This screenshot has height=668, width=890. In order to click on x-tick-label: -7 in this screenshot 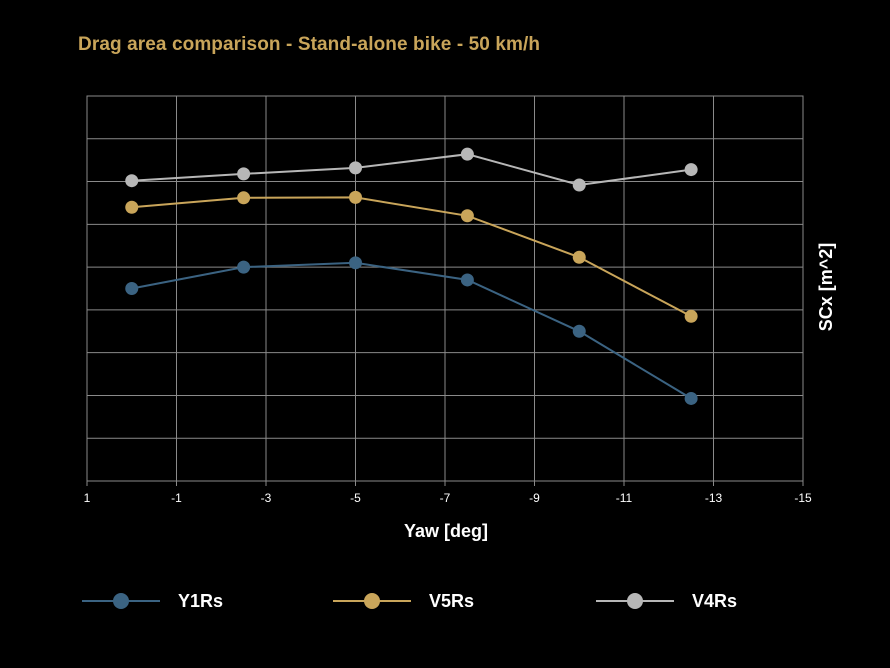, I will do `click(445, 498)`.